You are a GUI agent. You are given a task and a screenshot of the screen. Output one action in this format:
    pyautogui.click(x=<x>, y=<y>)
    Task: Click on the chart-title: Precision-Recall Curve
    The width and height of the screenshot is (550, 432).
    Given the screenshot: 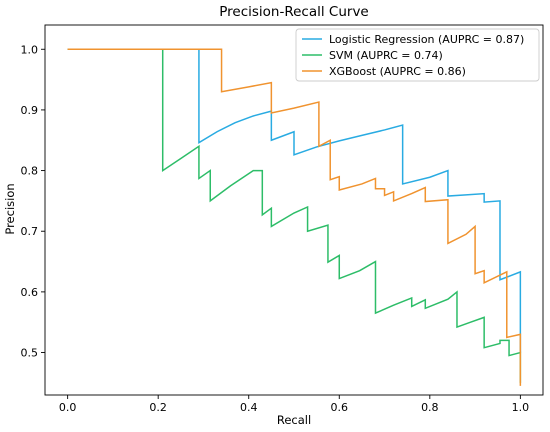 What is the action you would take?
    pyautogui.click(x=294, y=12)
    